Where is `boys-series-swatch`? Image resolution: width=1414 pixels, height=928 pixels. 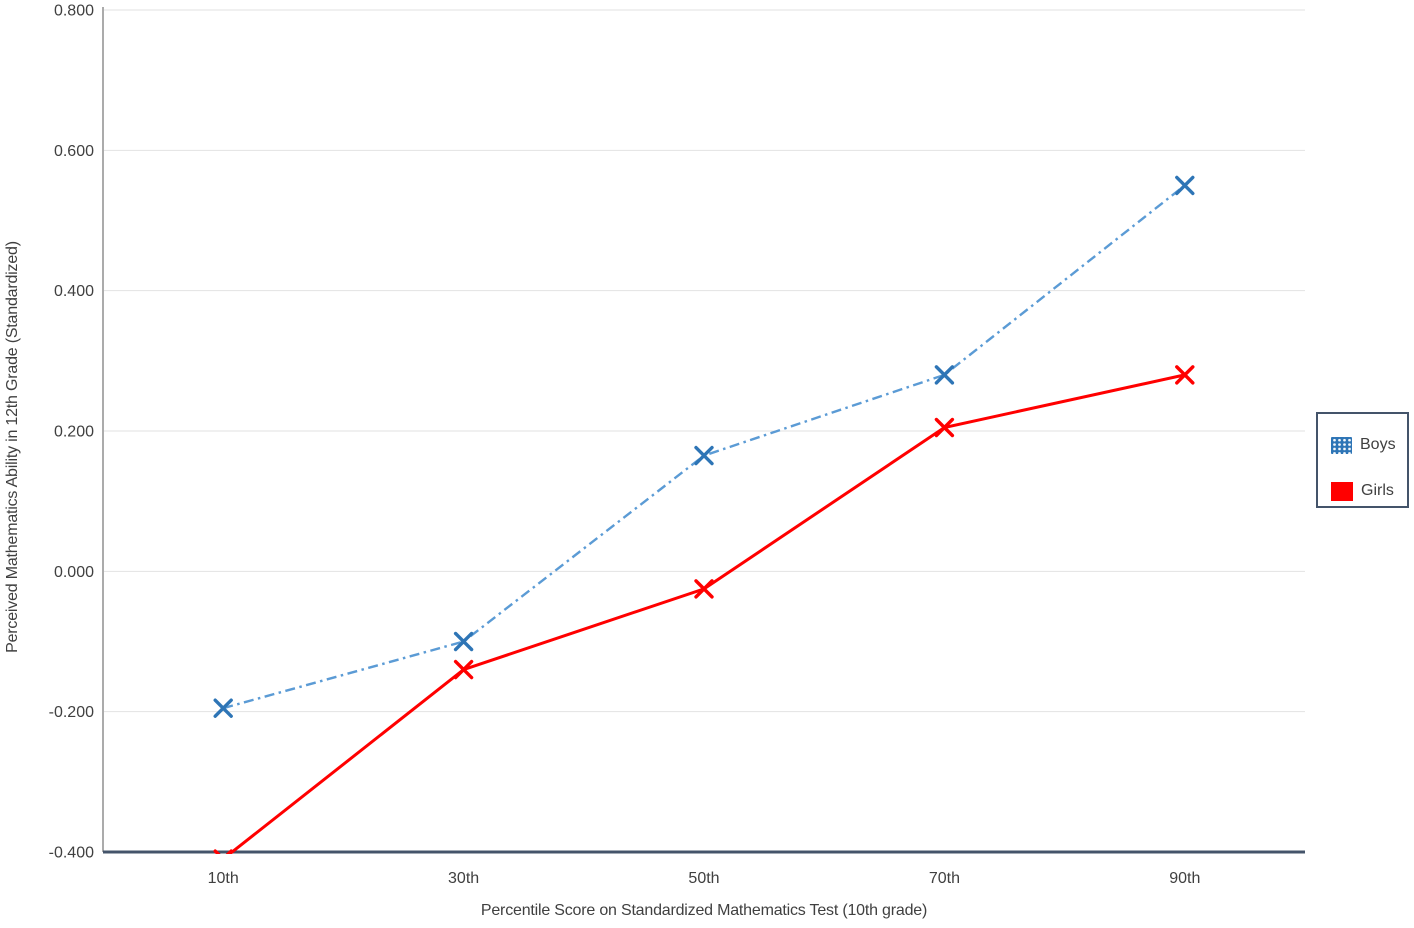 boys-series-swatch is located at coordinates (1341, 445).